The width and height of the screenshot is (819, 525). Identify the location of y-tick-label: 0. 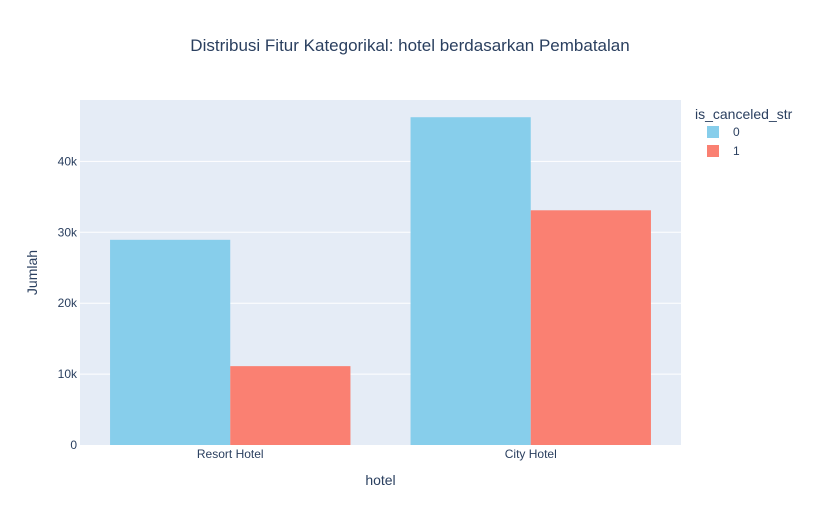
(73, 445).